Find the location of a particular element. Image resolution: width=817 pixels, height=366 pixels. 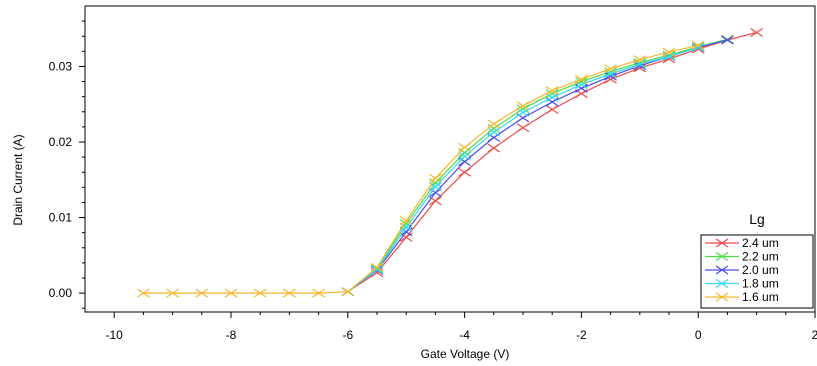

legend-label: 1.6 um is located at coordinates (760, 297).